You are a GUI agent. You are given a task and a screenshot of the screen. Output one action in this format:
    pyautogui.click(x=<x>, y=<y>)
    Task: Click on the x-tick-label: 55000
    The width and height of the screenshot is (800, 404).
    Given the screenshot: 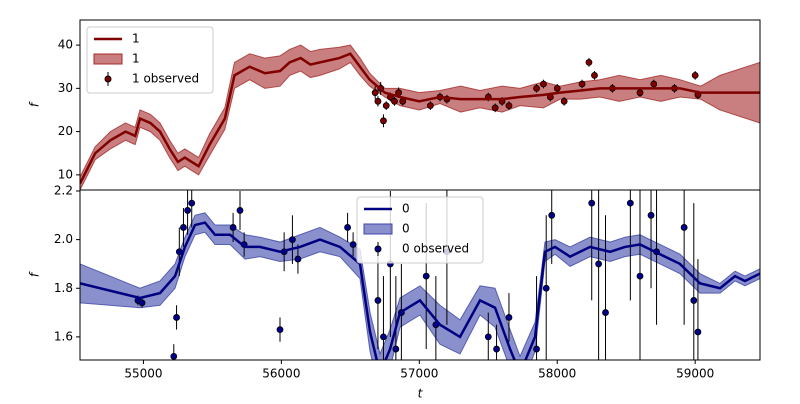 What is the action you would take?
    pyautogui.click(x=143, y=374)
    